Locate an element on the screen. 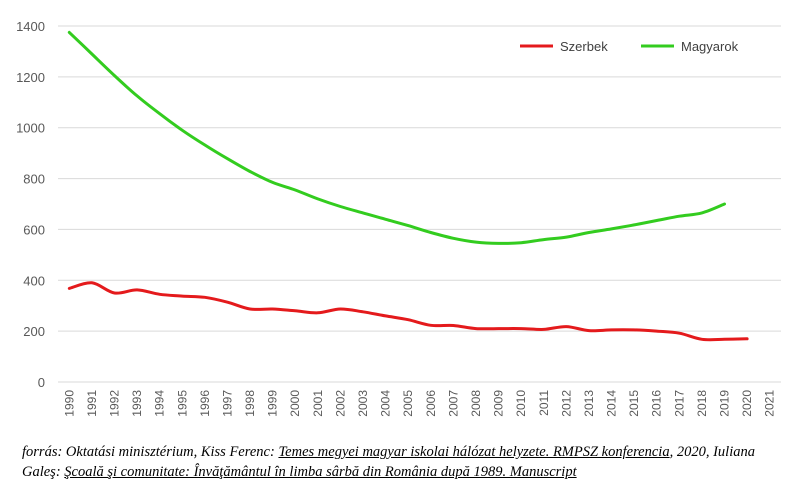 The image size is (800, 494). y-tick-label: 200 is located at coordinates (34, 331).